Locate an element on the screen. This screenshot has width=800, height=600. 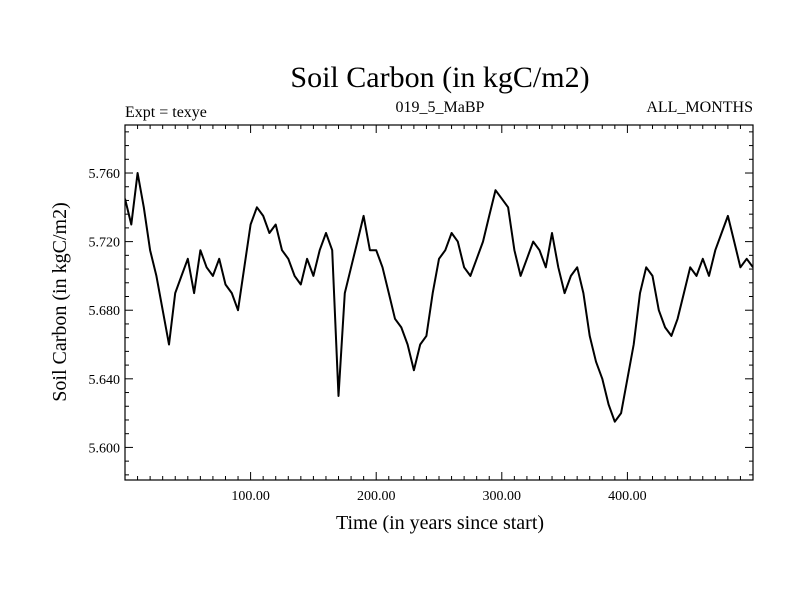
y-tick-label: 5.600 is located at coordinates (105, 448).